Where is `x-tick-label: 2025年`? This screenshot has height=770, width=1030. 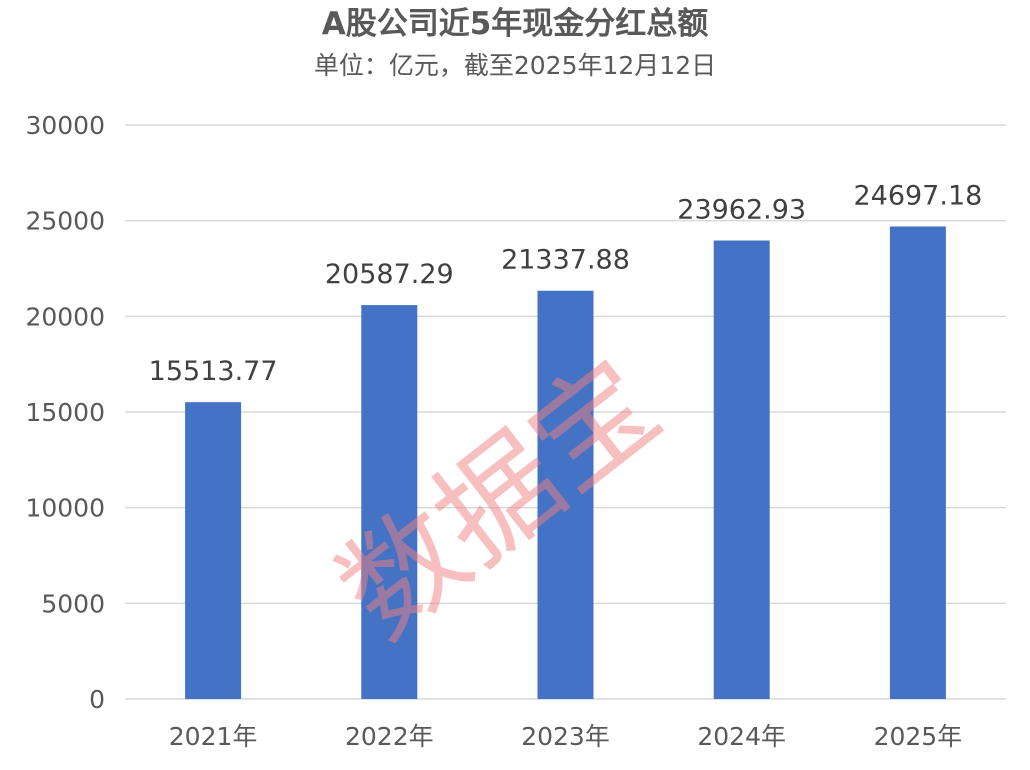 x-tick-label: 2025年 is located at coordinates (918, 736).